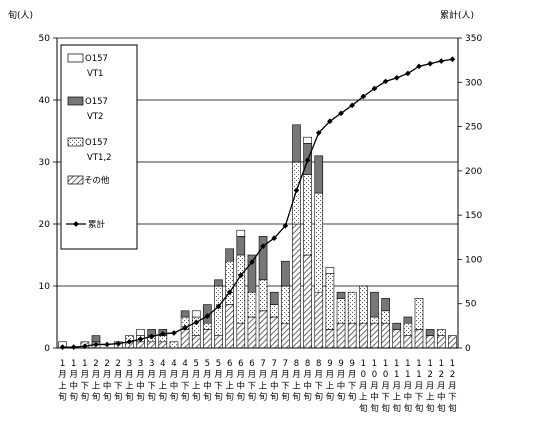  What do you see at coordinates (385, 375) in the screenshot?
I see `category-label-char: 0` at bounding box center [385, 375].